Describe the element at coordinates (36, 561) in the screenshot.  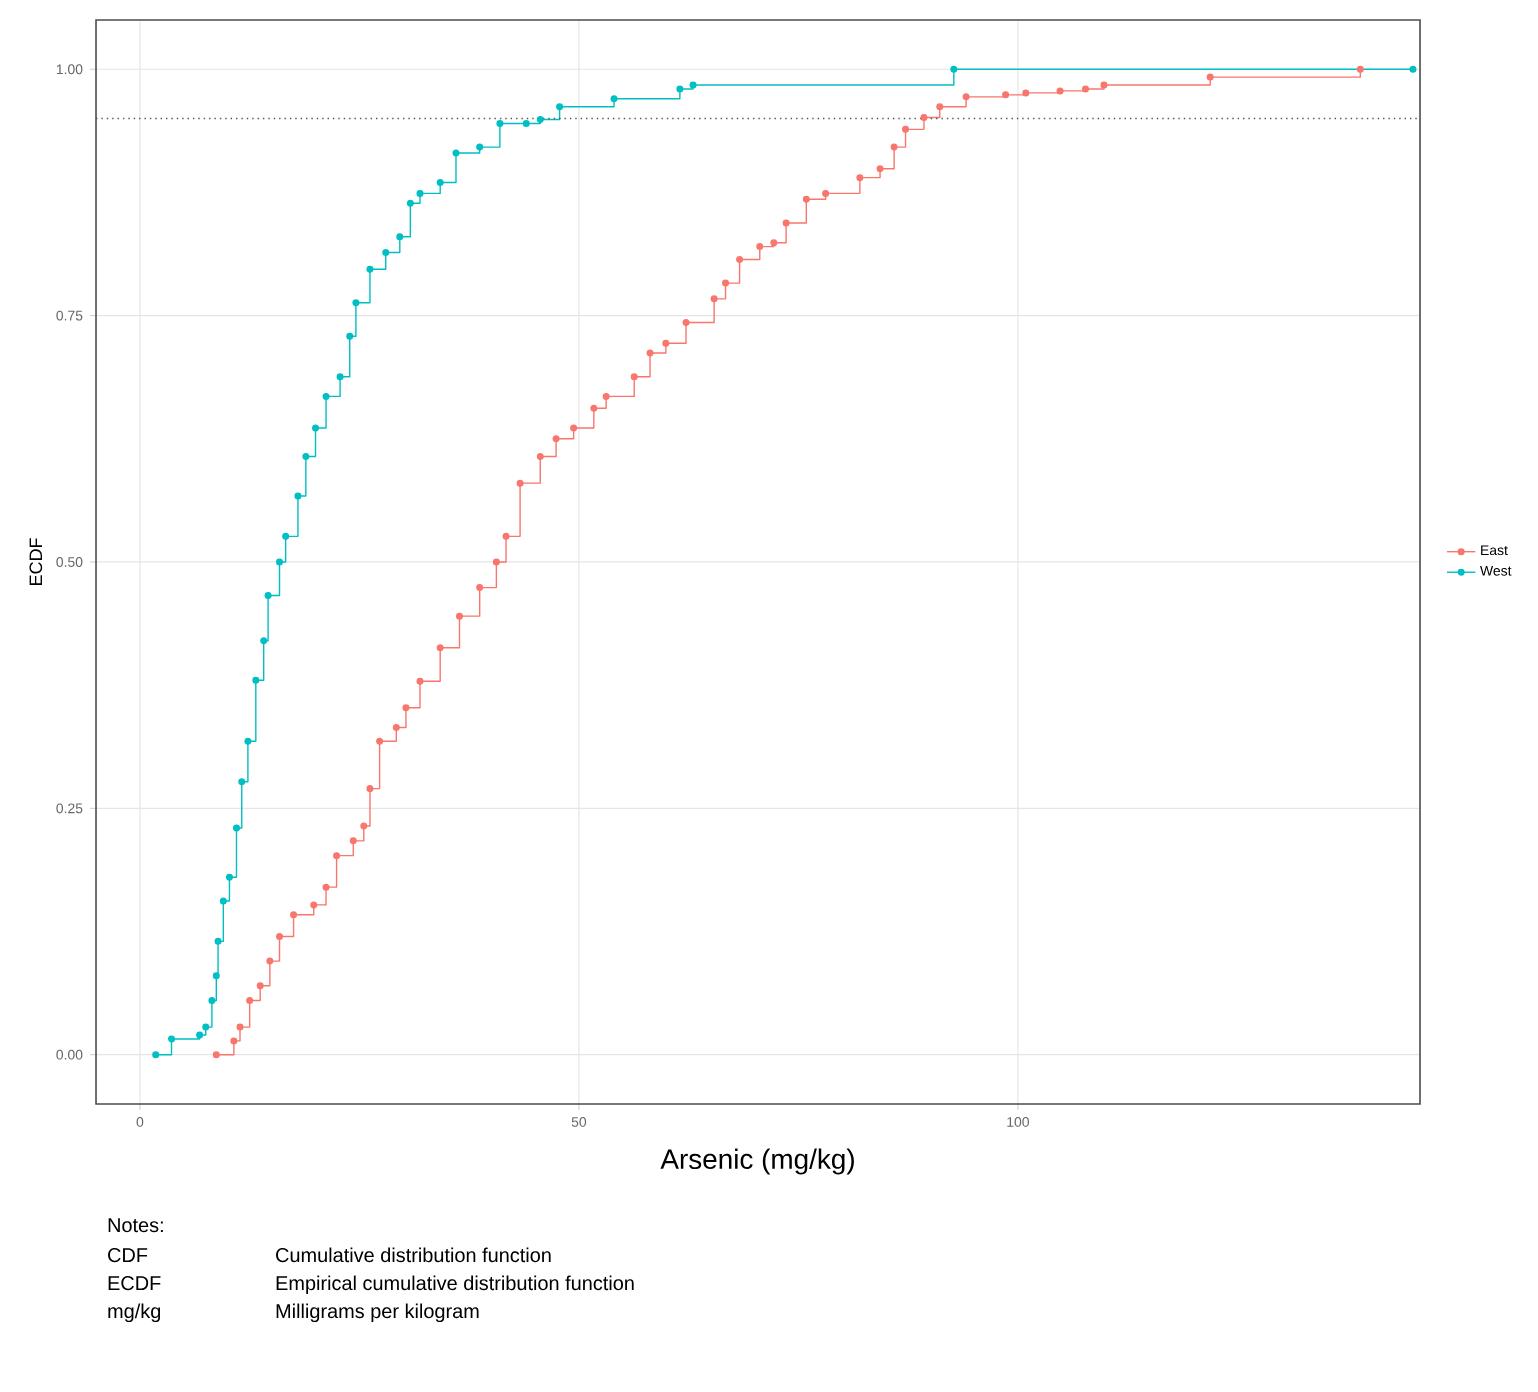
I see `y-axis-title: ECDF` at that location.